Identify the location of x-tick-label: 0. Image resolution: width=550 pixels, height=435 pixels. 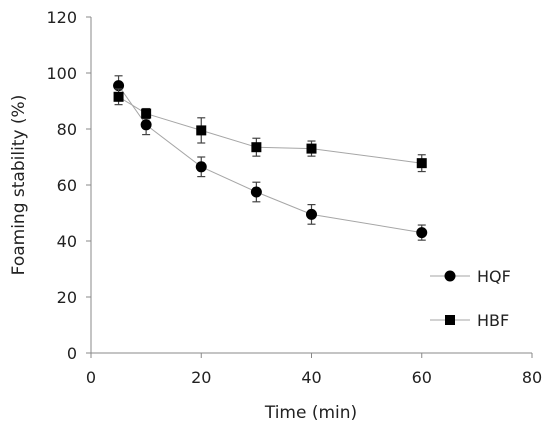
(91, 377).